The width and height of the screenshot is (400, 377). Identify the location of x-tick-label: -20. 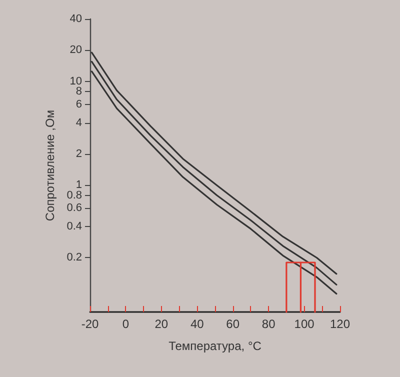
(90, 324).